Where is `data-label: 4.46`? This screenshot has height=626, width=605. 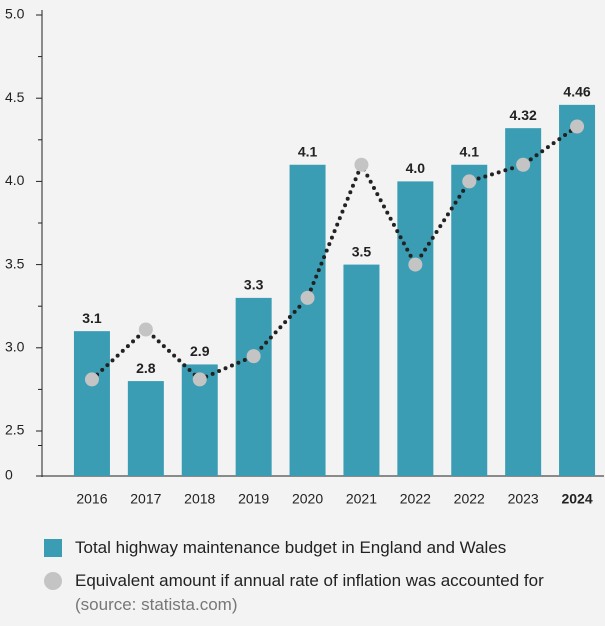 data-label: 4.46 is located at coordinates (576, 92).